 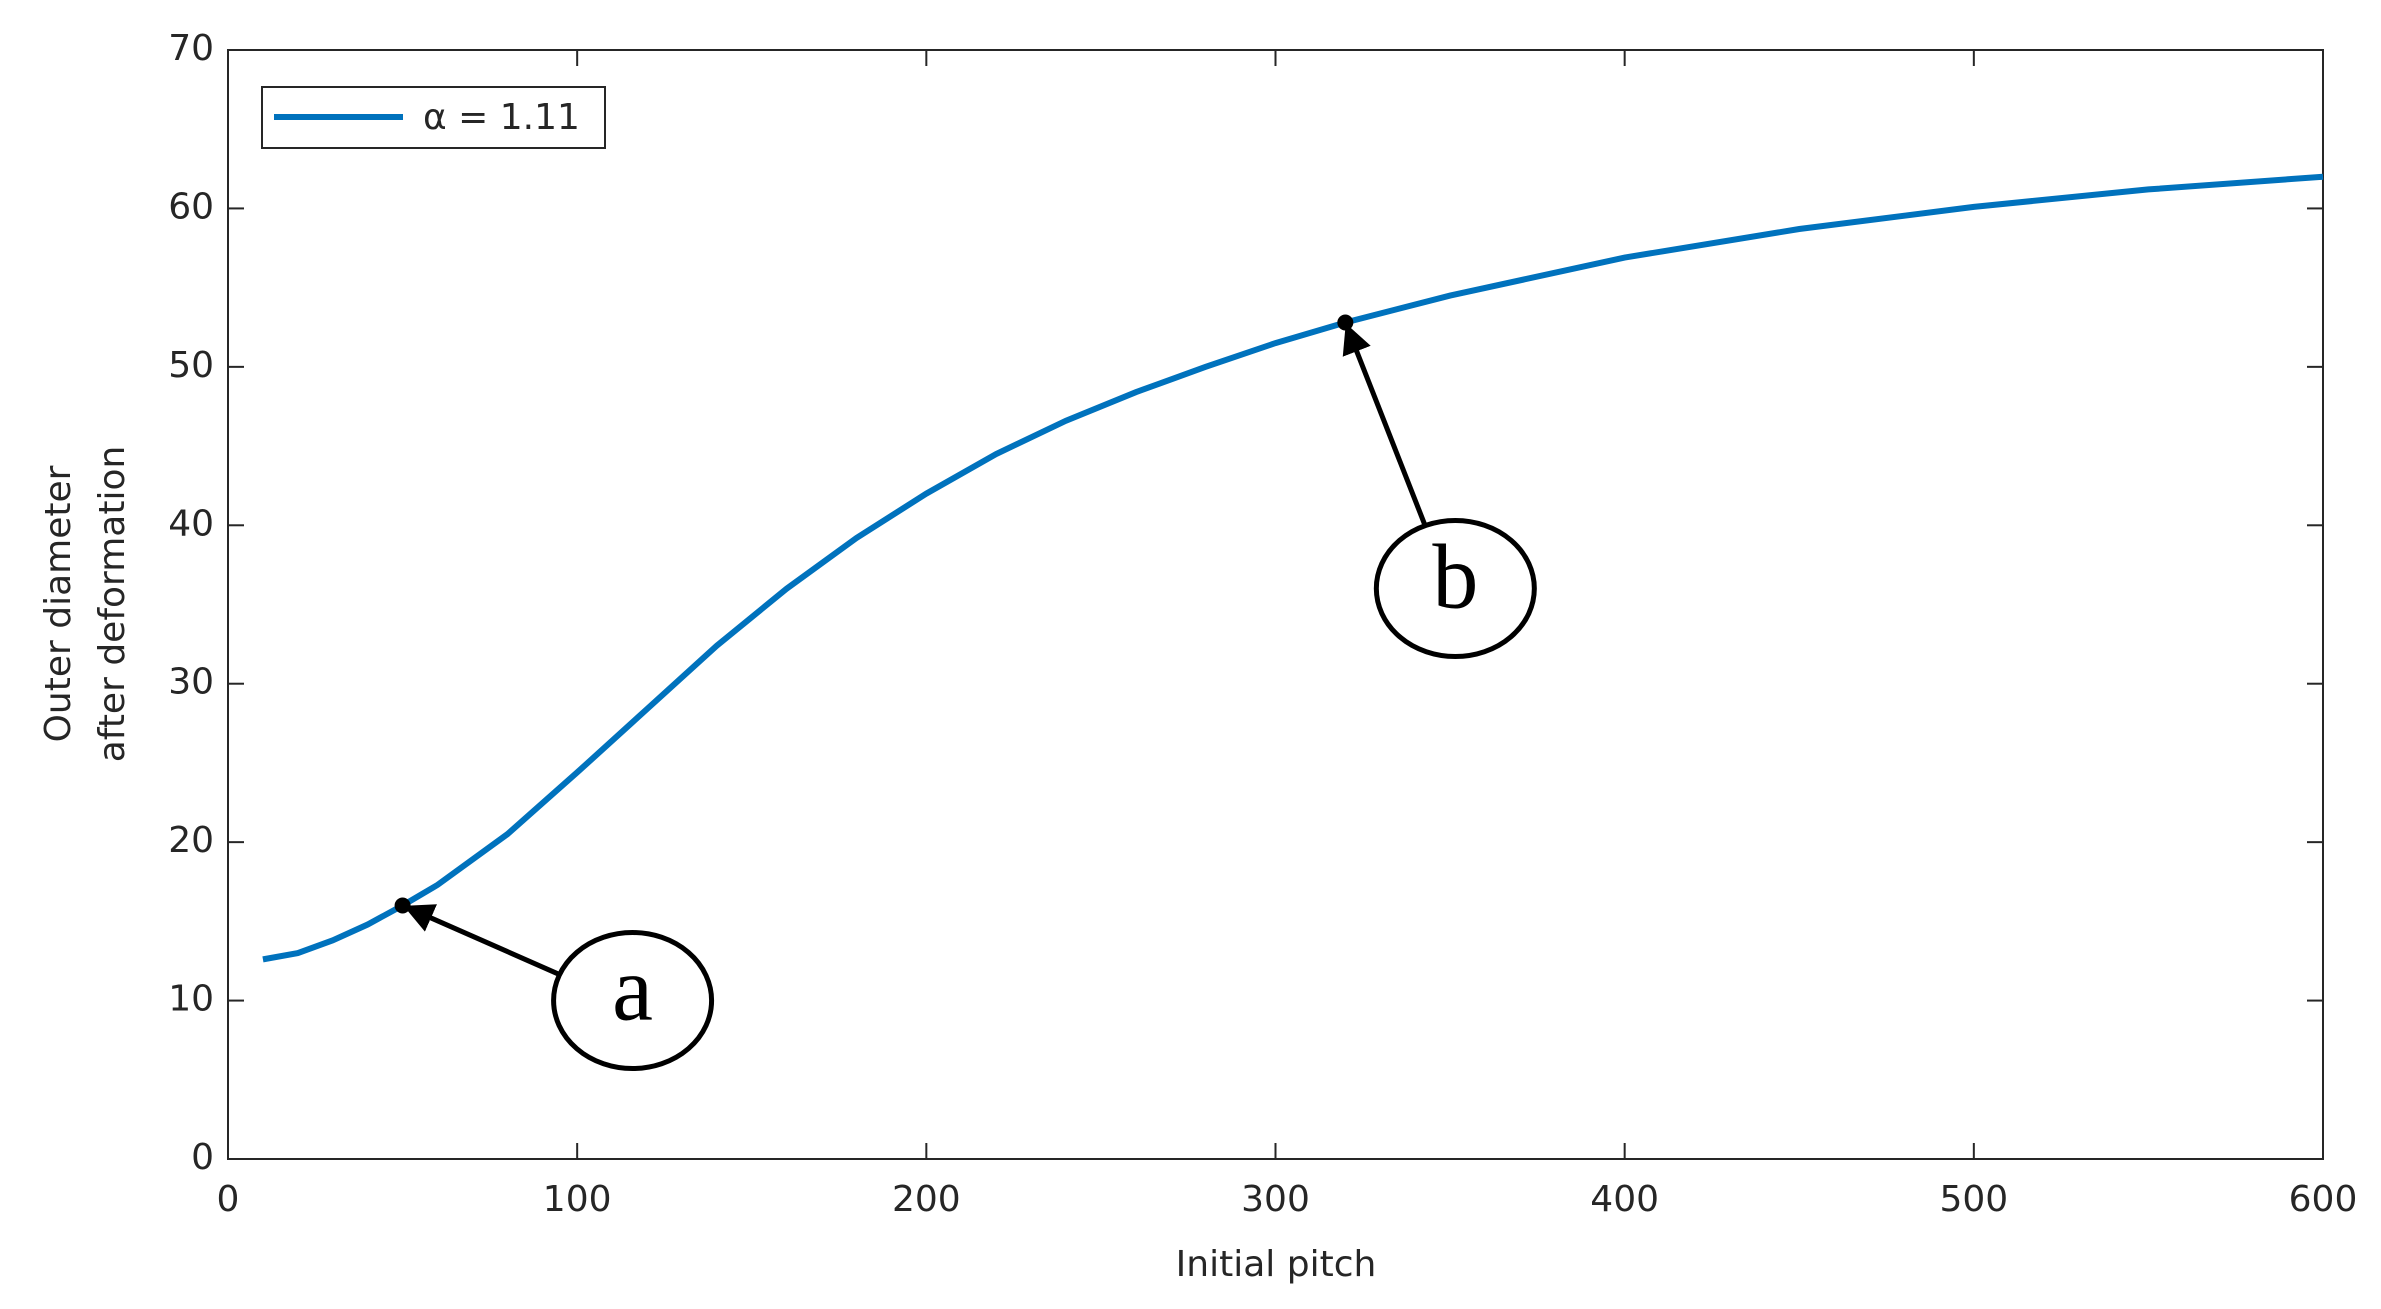 What do you see at coordinates (926, 1199) in the screenshot?
I see `x-tick-label: 200` at bounding box center [926, 1199].